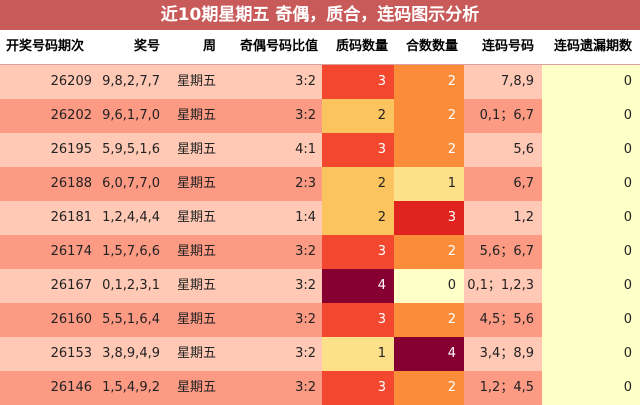 The height and width of the screenshot is (405, 640). I want to click on table-row: 26181 1,2,4,4,4 星期五 1:4 2 3 1,2 0, so click(320, 218).